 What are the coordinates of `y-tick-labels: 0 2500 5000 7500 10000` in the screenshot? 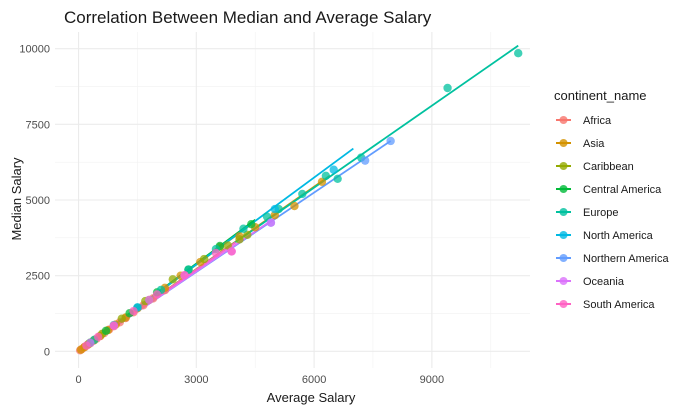 It's located at (34, 201).